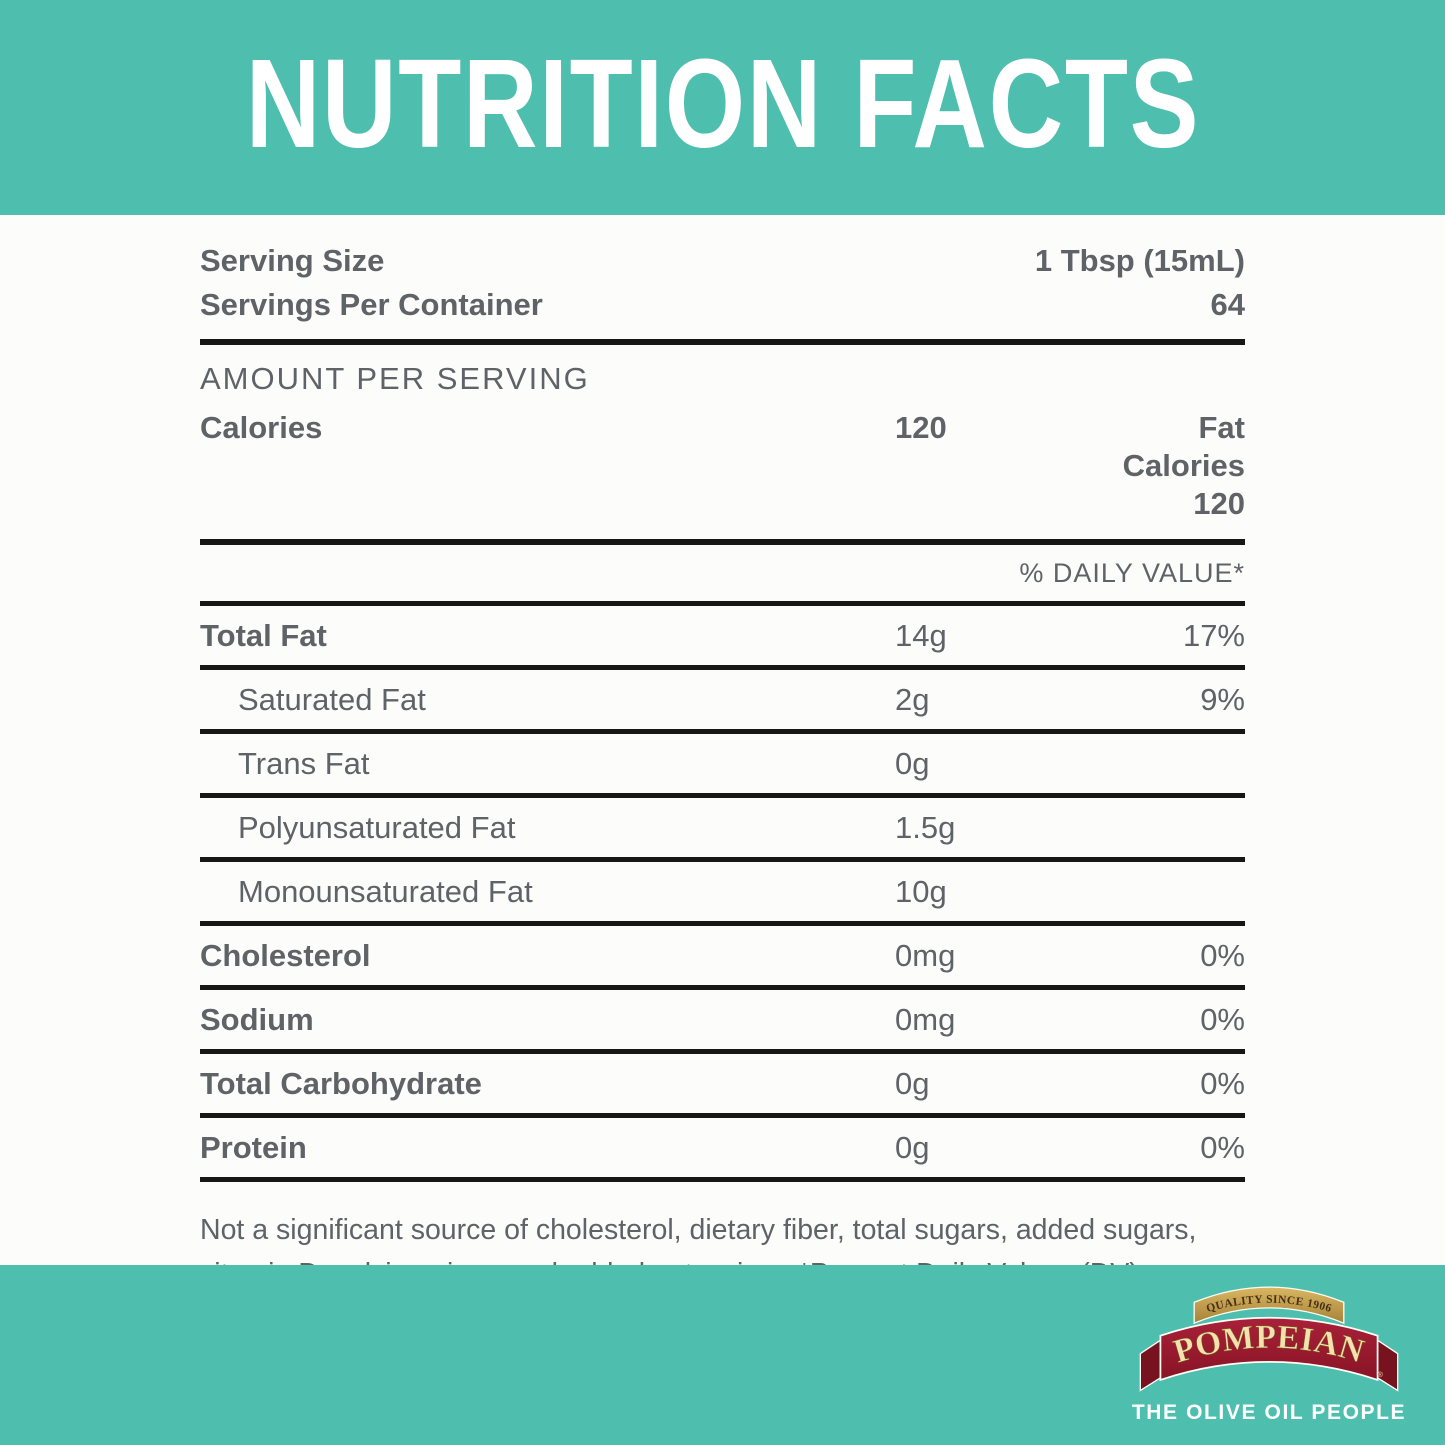 The height and width of the screenshot is (1445, 1445). I want to click on pompeian-banner-icon: QUALITY SINCE 1906 POMPEIAN ®, so click(1269, 1339).